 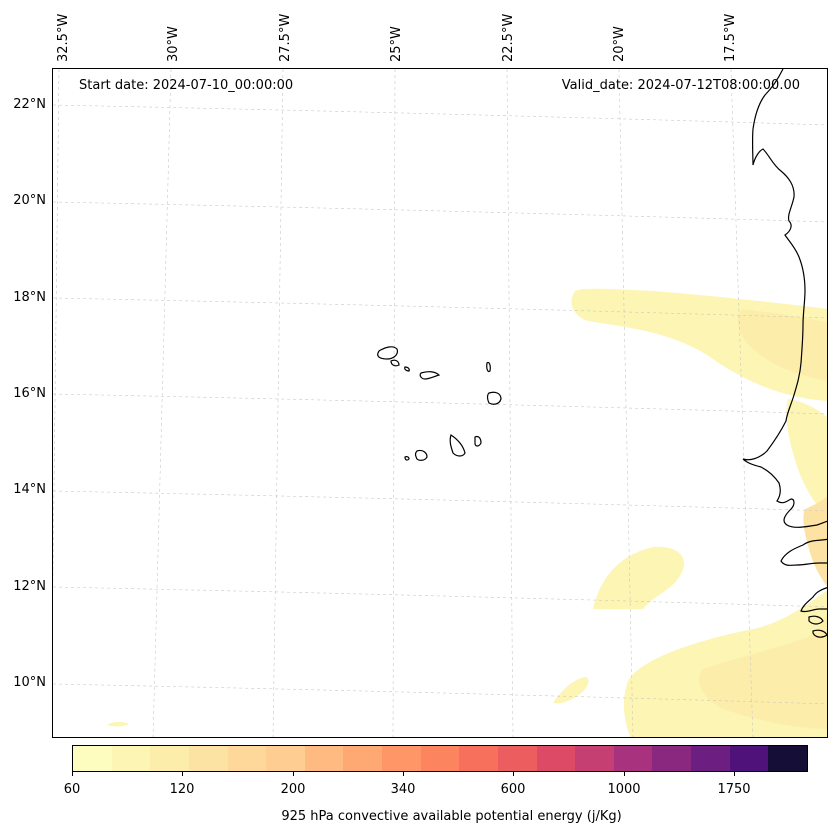 I want to click on cape-shade-small-patch, so click(x=571, y=690).